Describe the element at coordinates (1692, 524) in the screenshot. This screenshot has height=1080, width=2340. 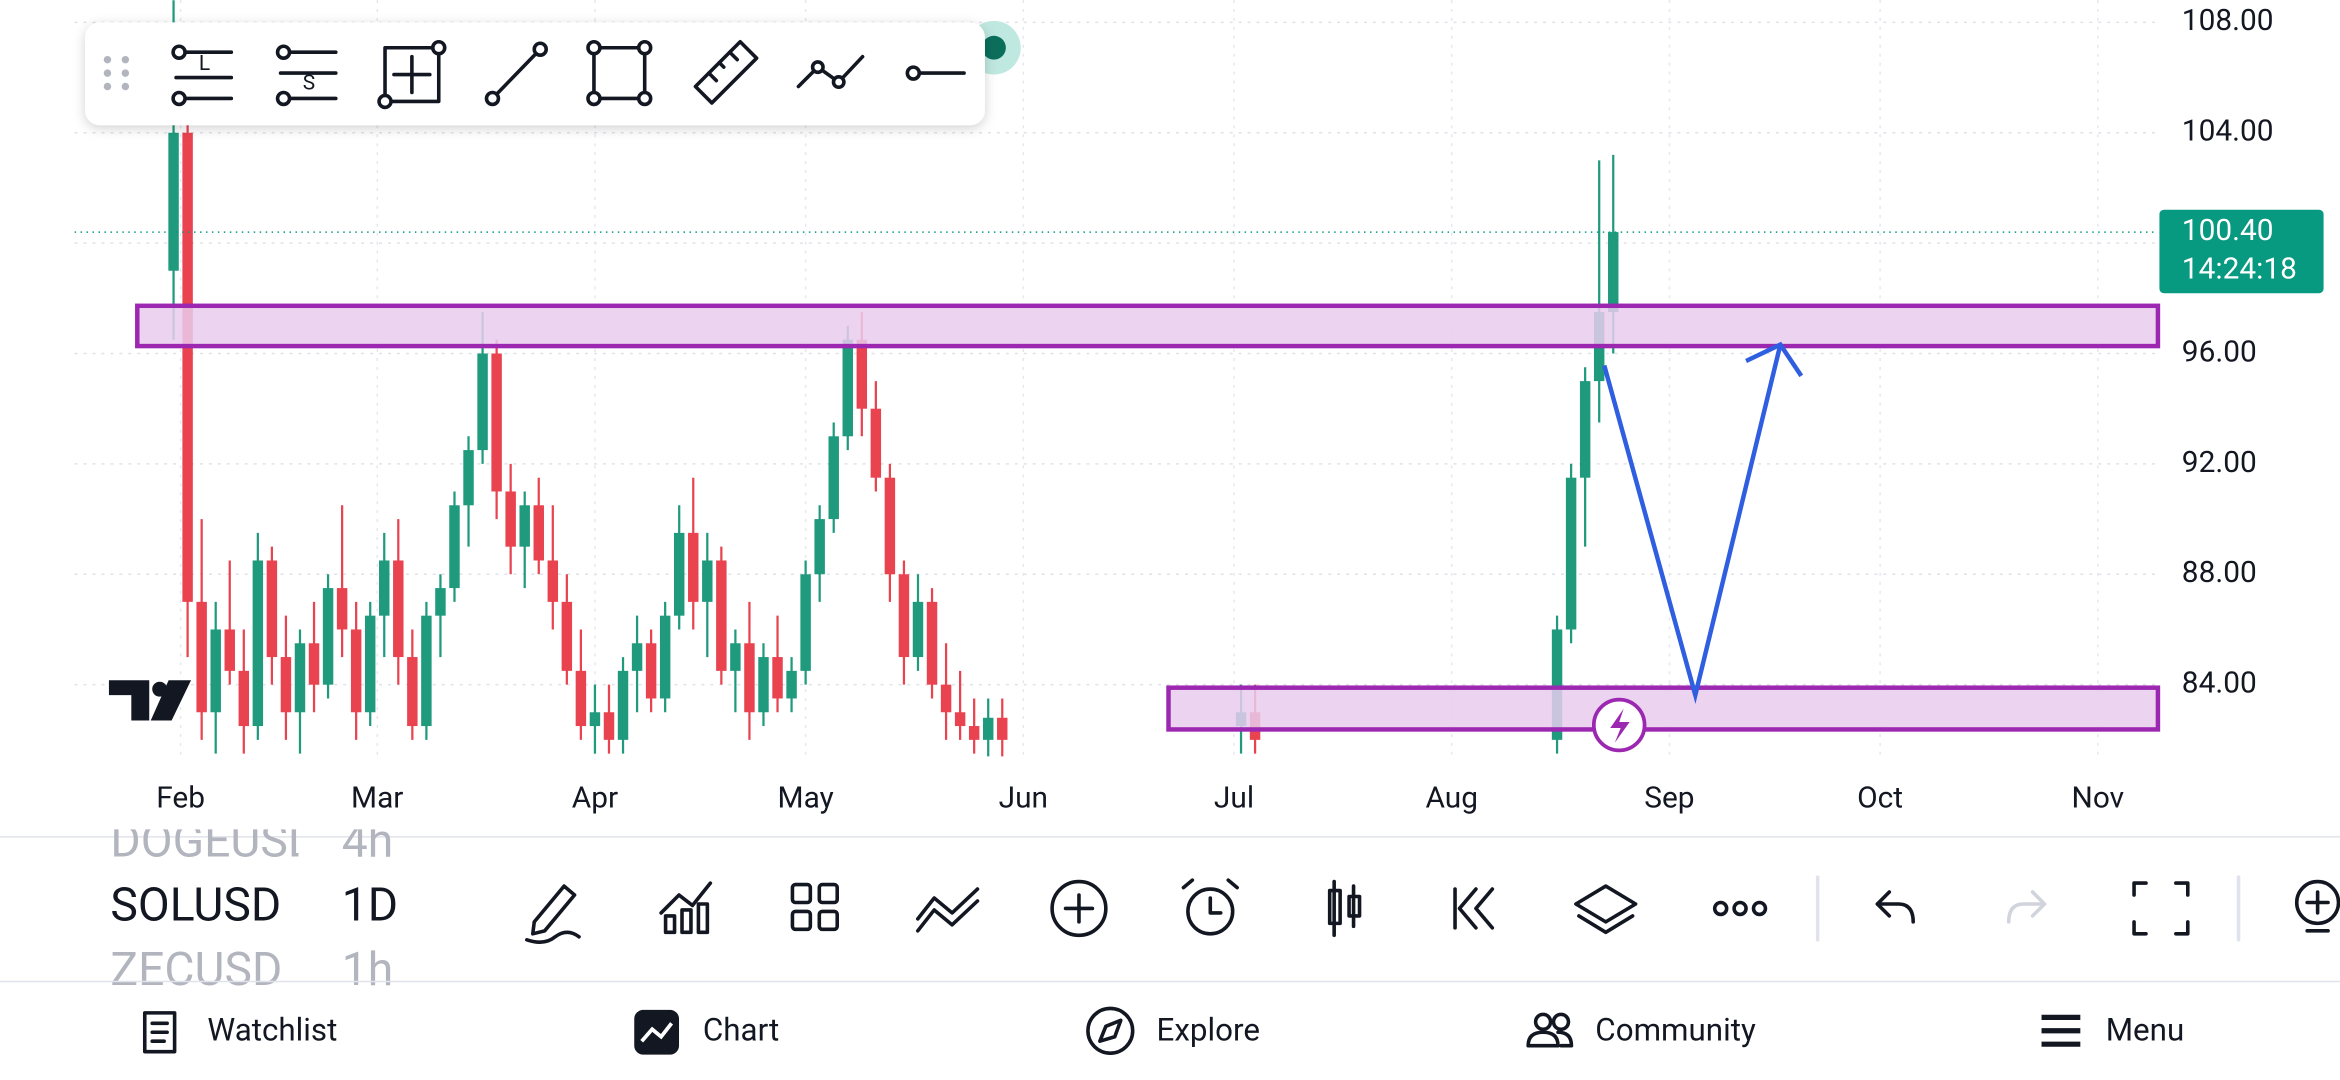
I see `path-drawing` at that location.